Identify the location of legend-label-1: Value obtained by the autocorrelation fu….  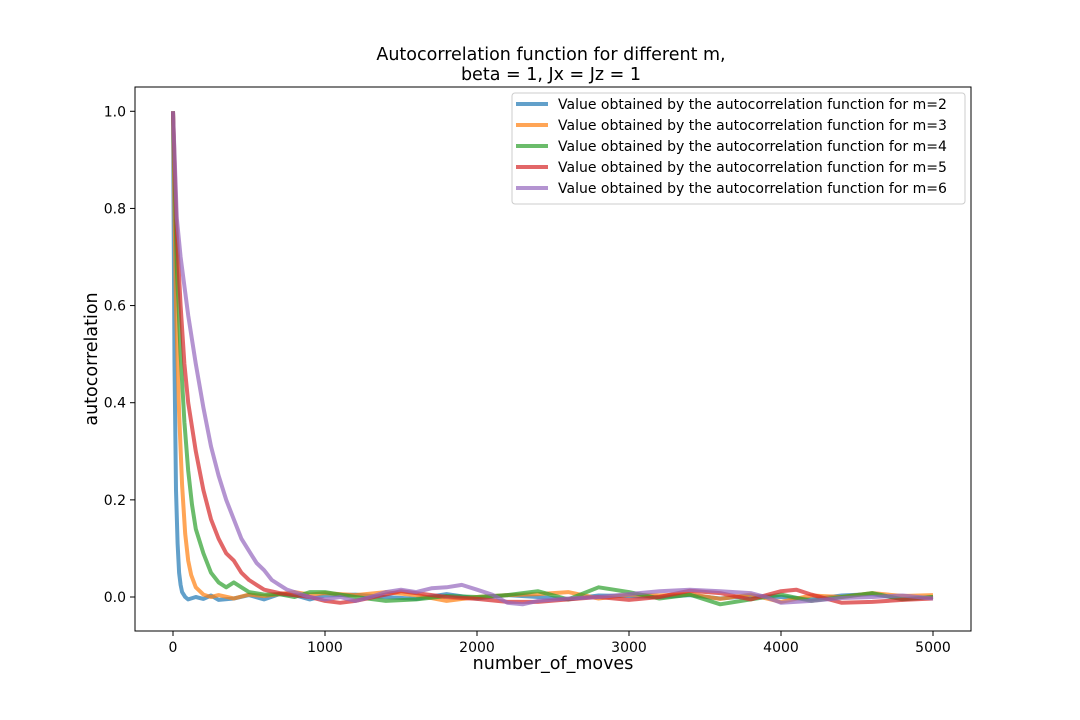
(752, 105).